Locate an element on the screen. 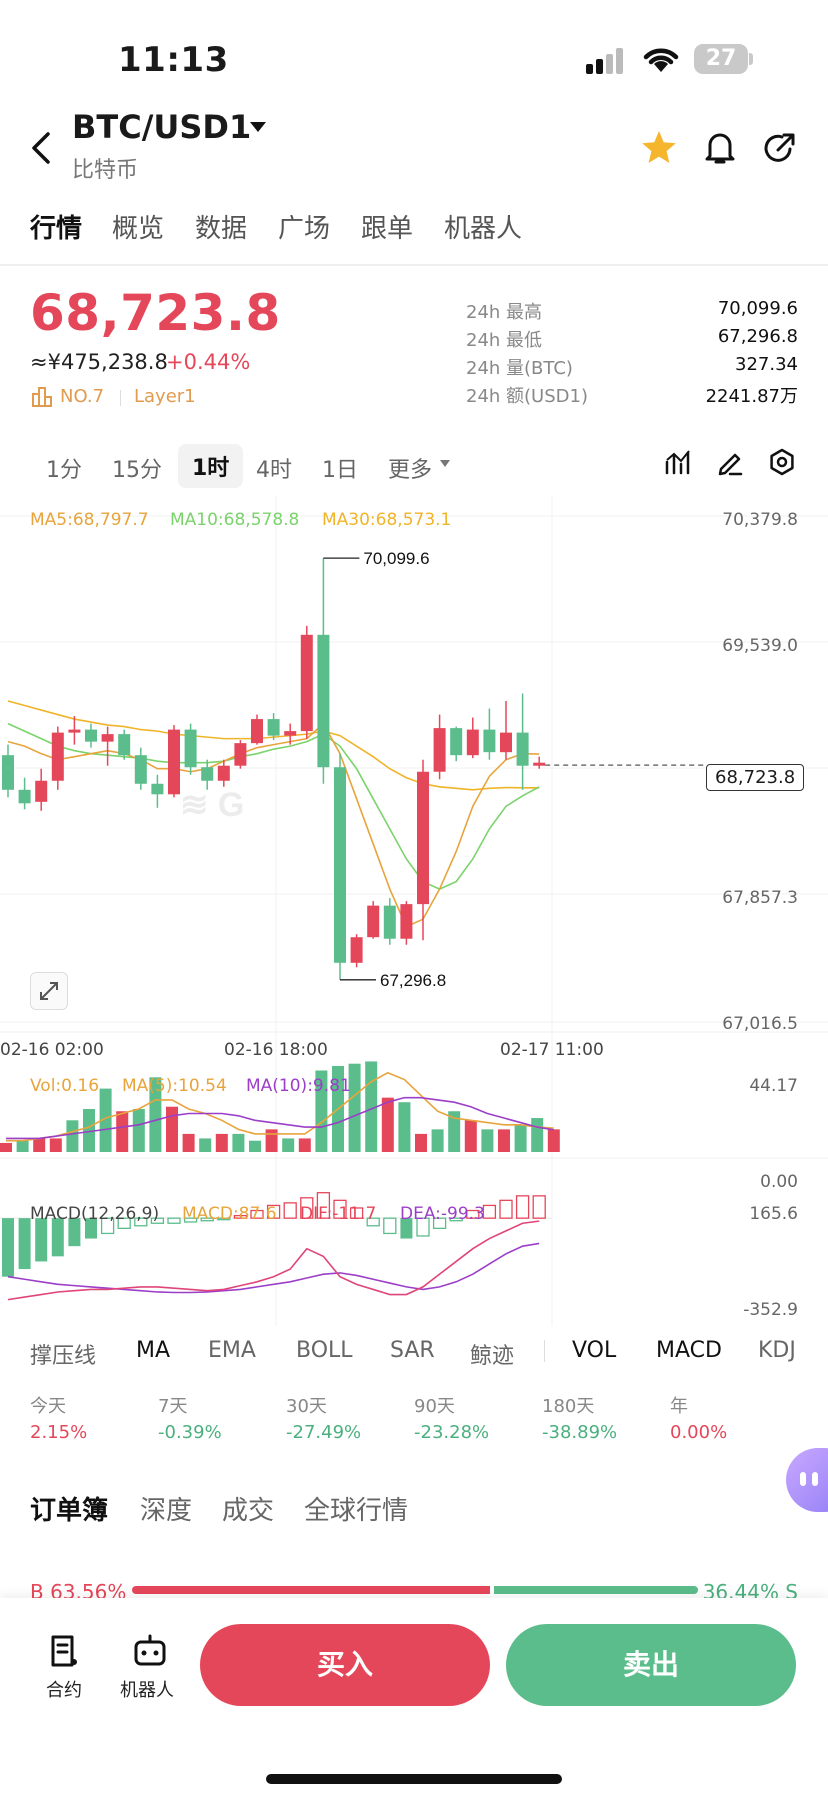  robot-icon is located at coordinates (150, 1651).